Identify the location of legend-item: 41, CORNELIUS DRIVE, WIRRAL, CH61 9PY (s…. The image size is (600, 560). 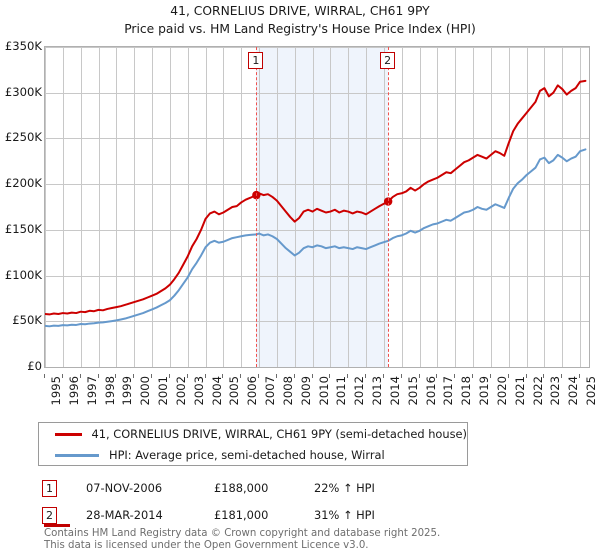
(253, 434).